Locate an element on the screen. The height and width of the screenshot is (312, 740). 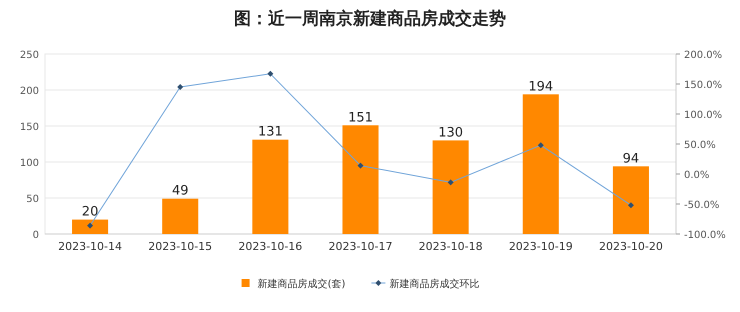
x-tick-label: 2023-10-15 is located at coordinates (180, 246).